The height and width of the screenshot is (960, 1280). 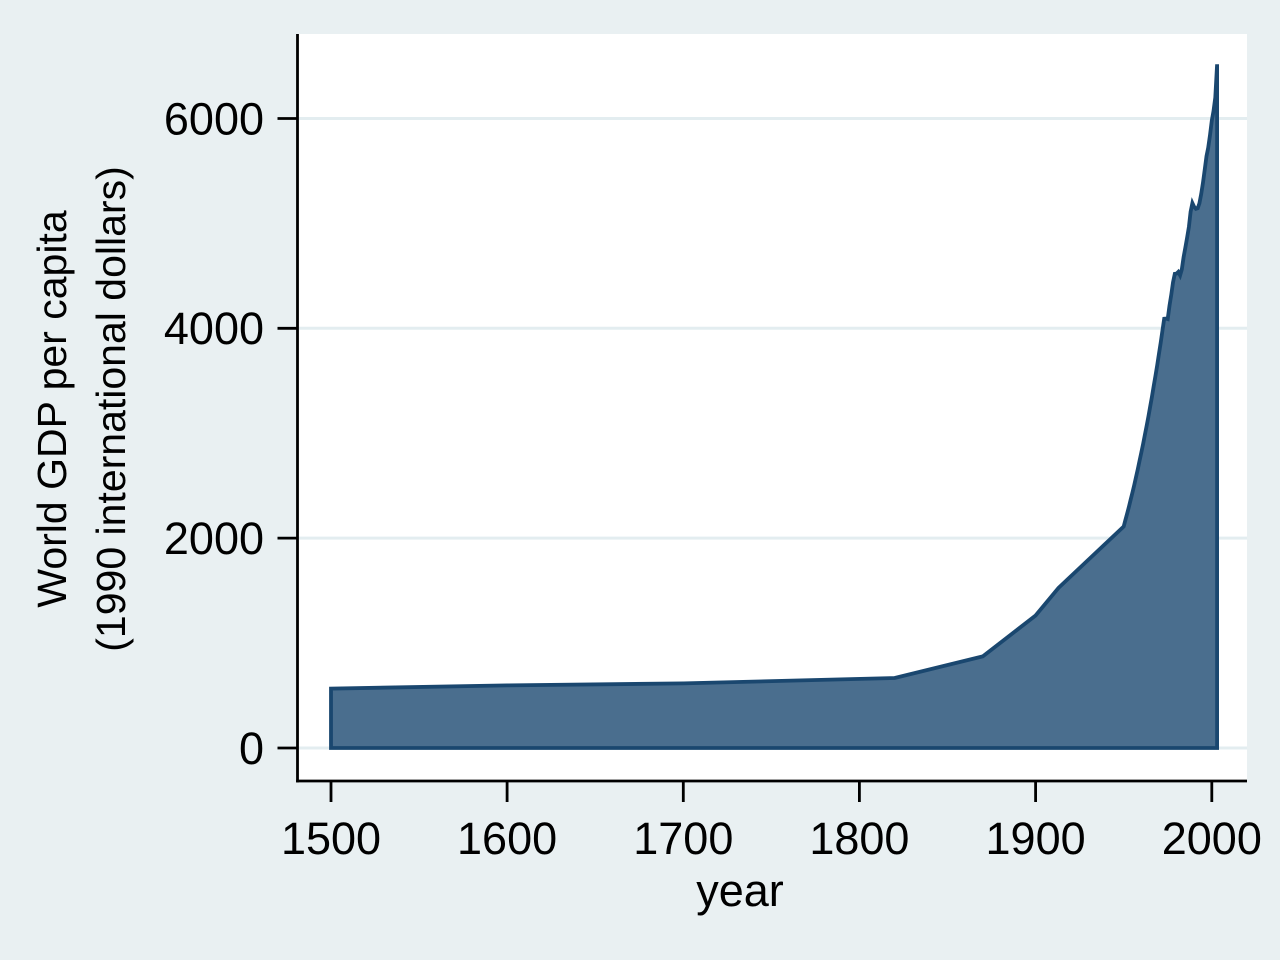 I want to click on x-tick-label: 1900, so click(x=1036, y=838).